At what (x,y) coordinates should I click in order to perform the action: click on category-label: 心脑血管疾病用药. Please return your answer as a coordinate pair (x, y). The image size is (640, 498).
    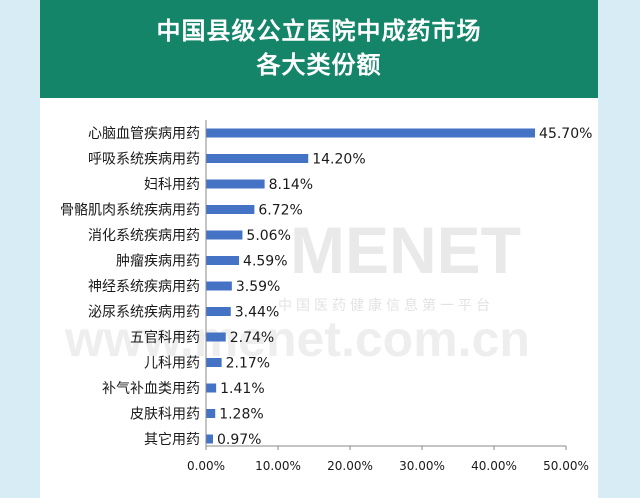
    Looking at the image, I should click on (144, 134).